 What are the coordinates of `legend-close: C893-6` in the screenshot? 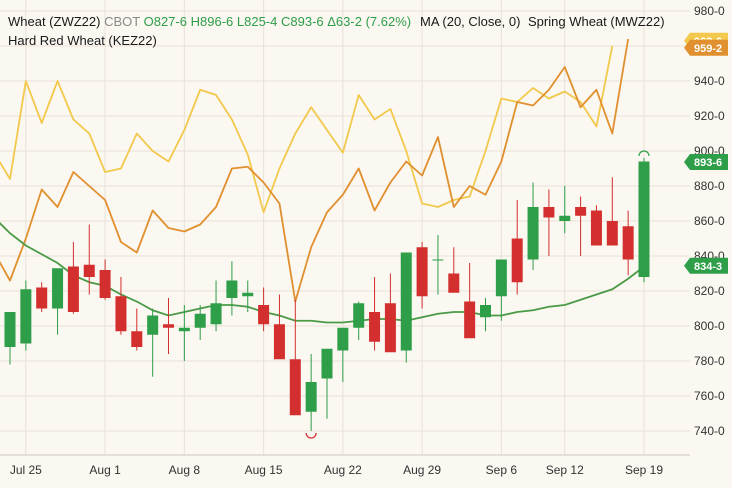 It's located at (302, 21).